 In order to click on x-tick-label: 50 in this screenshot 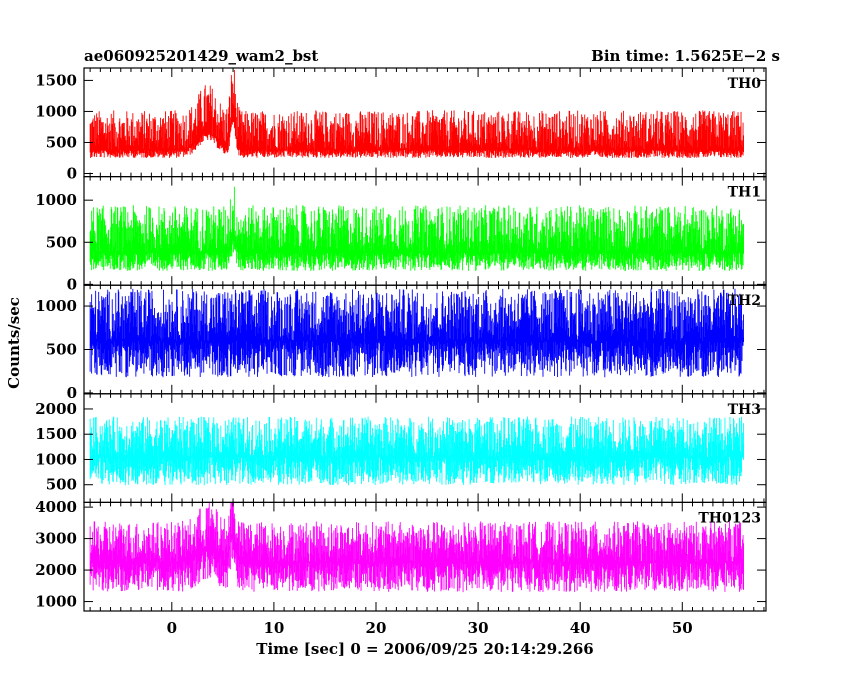, I will do `click(682, 628)`.